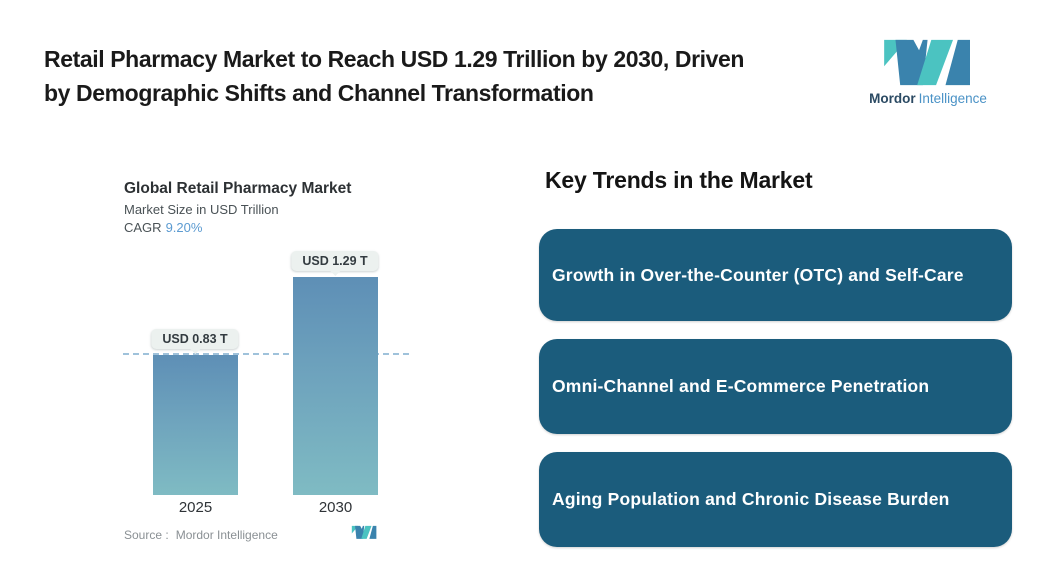 This screenshot has width=1039, height=577. Describe the element at coordinates (335, 261) in the screenshot. I see `data-label-2030: USD 1.29 T` at that location.